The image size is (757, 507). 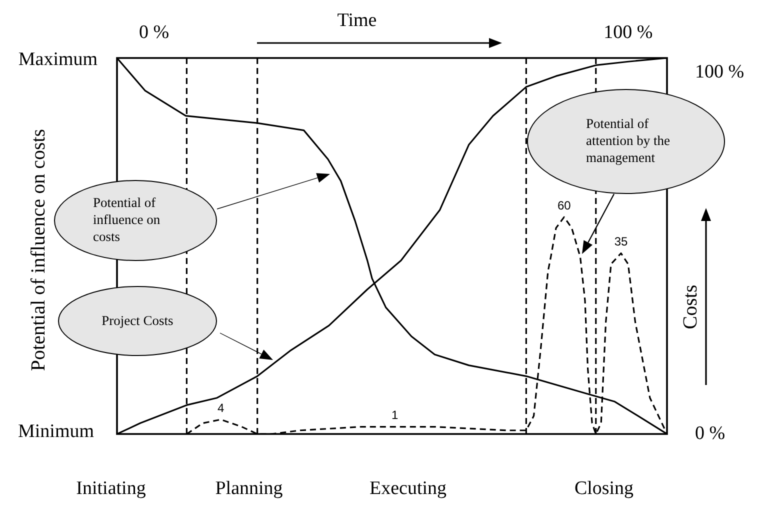 I want to click on ellipse-callout: Potential of attention by the management, so click(x=626, y=141).